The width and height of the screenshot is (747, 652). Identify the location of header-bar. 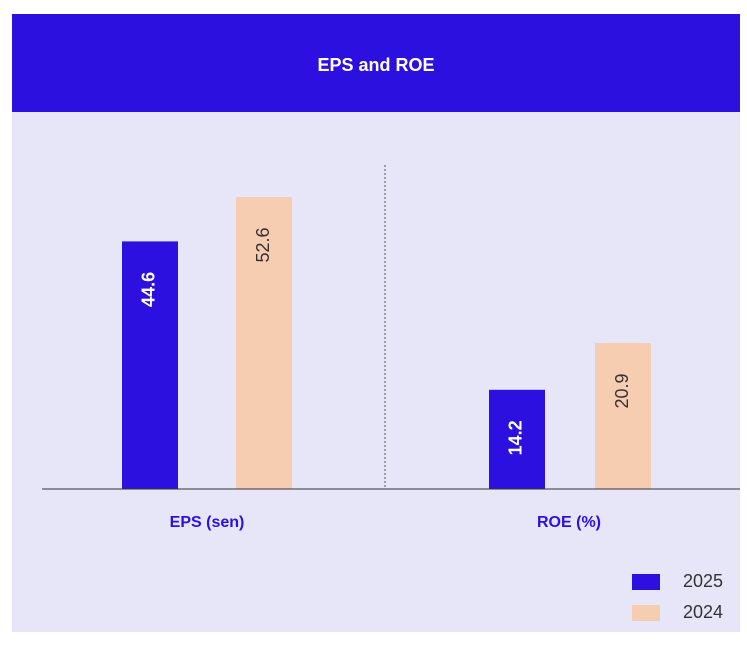
(376, 63).